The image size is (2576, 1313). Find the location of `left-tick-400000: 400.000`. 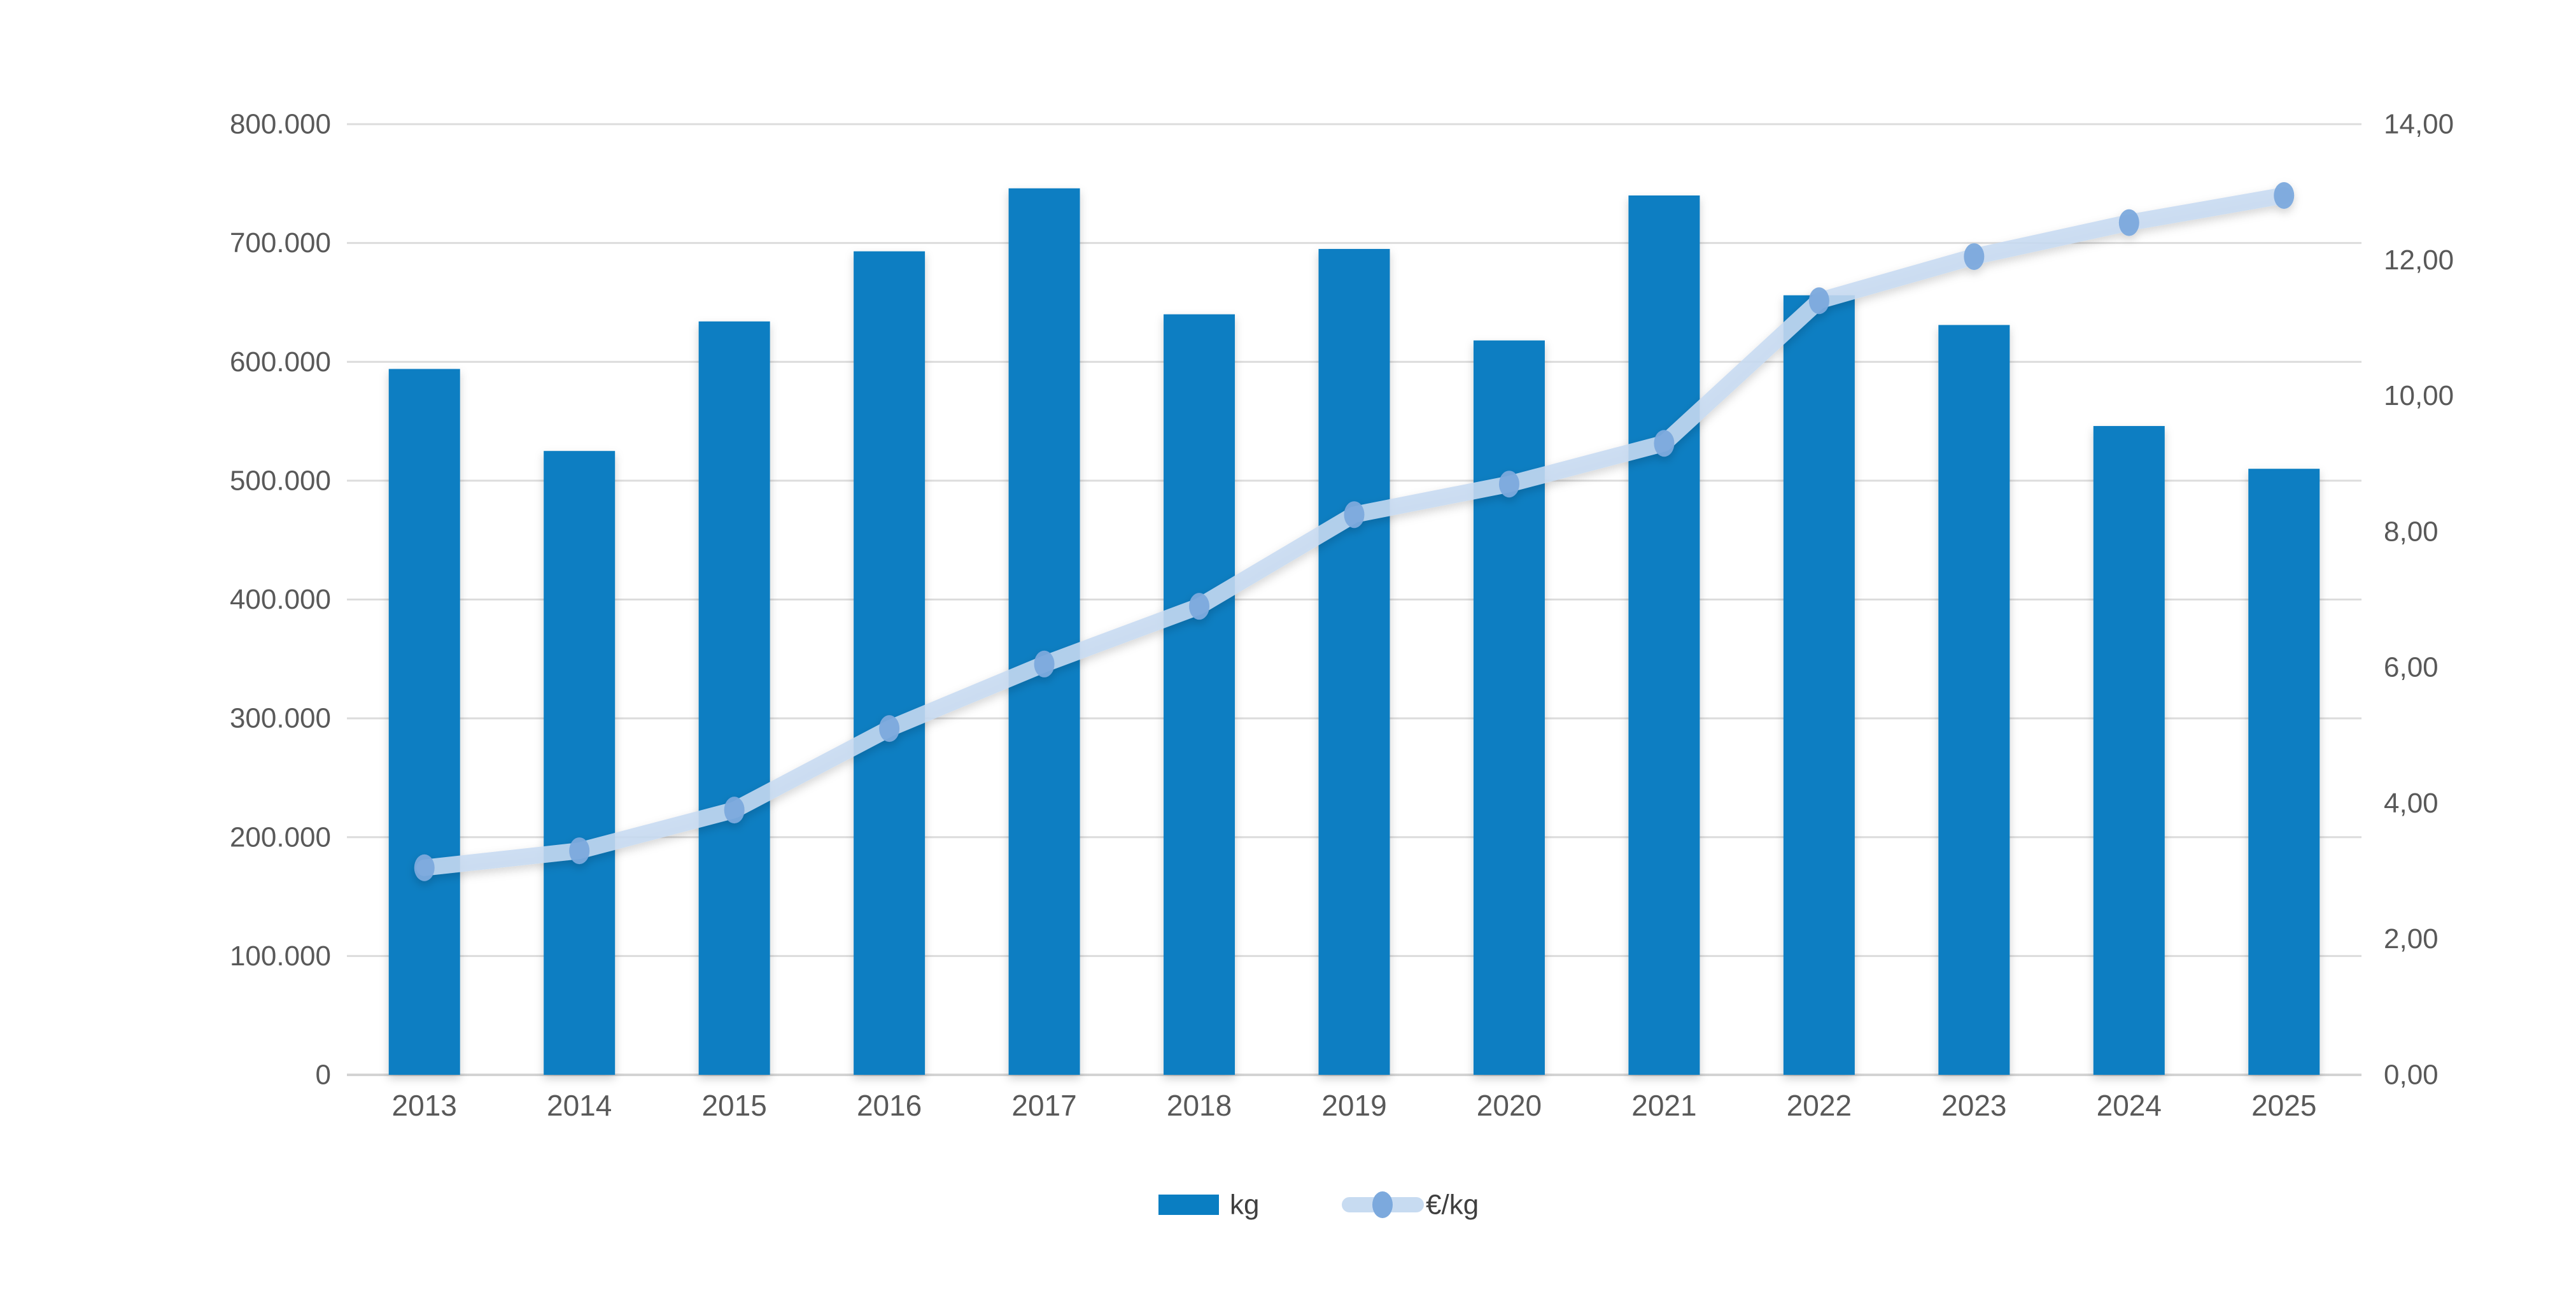

left-tick-400000: 400.000 is located at coordinates (281, 599).